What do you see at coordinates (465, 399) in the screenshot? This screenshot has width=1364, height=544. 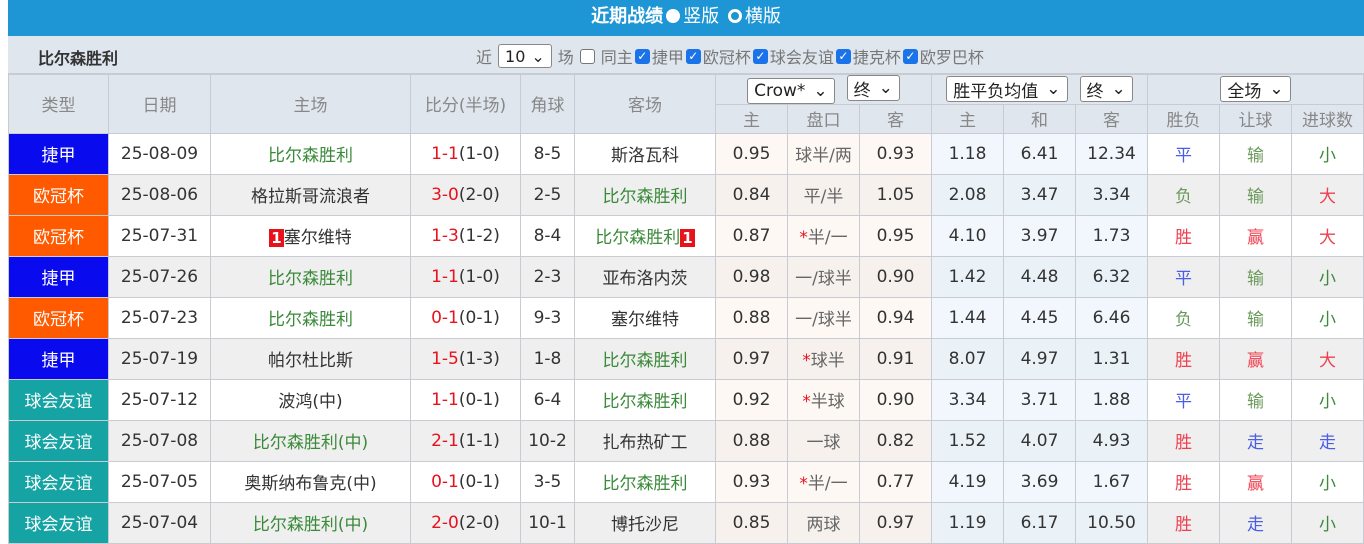 I see `score: 1-1(0-1)` at bounding box center [465, 399].